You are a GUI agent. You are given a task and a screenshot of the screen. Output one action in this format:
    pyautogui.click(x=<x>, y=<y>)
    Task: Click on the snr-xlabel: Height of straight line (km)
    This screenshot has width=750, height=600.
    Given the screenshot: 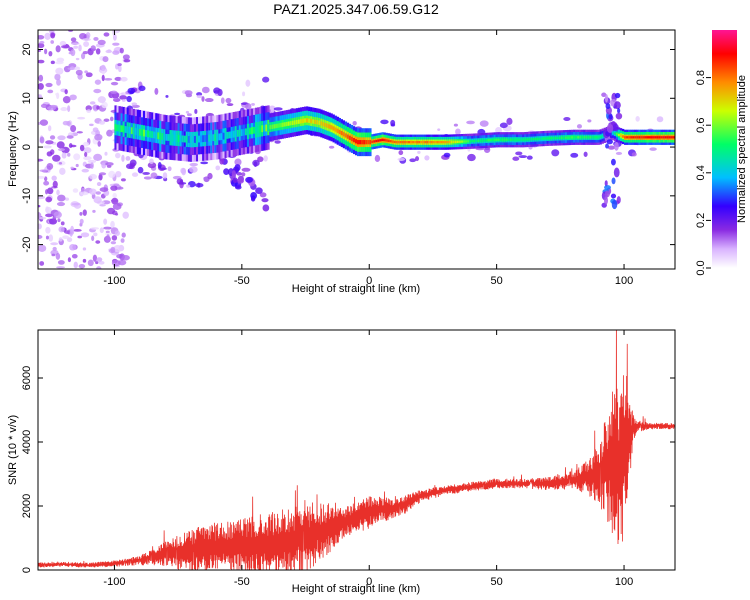 What is the action you would take?
    pyautogui.click(x=356, y=589)
    